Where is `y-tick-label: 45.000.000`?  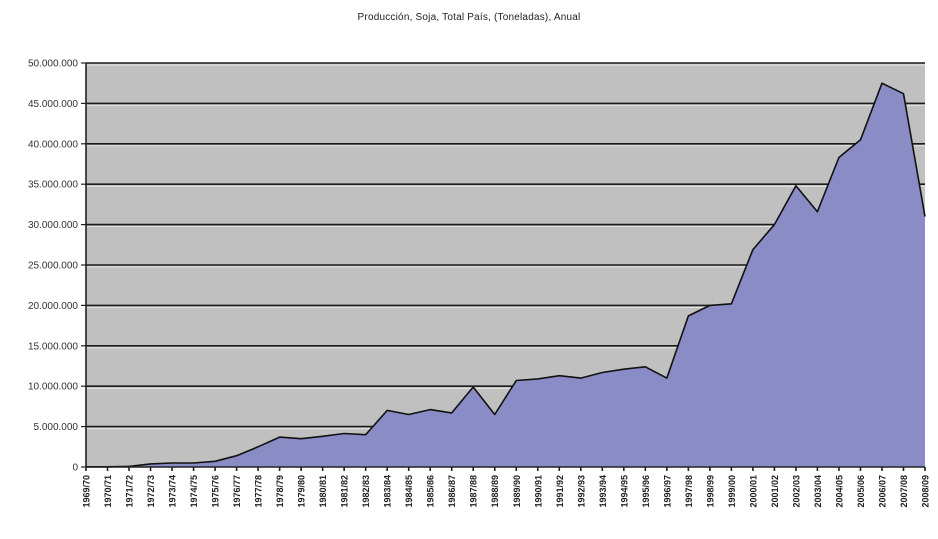 y-tick-label: 45.000.000 is located at coordinates (53, 104).